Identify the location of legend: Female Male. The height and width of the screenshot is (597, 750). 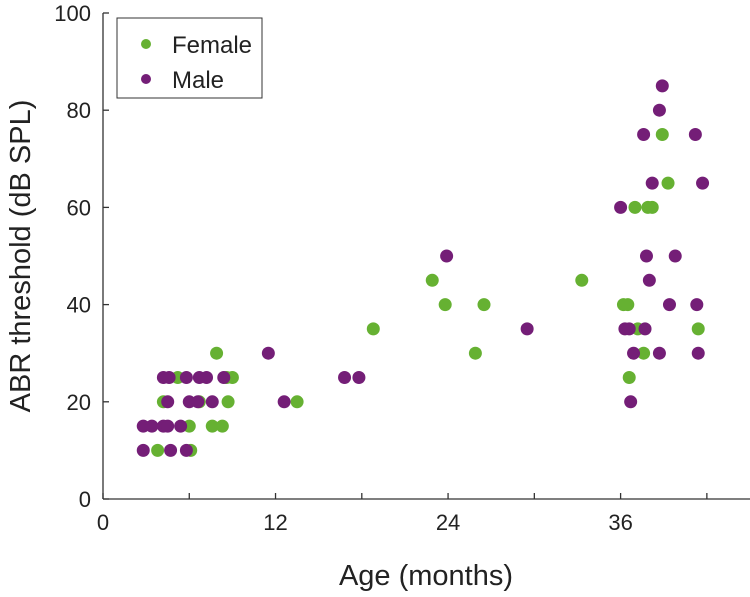
(189, 58).